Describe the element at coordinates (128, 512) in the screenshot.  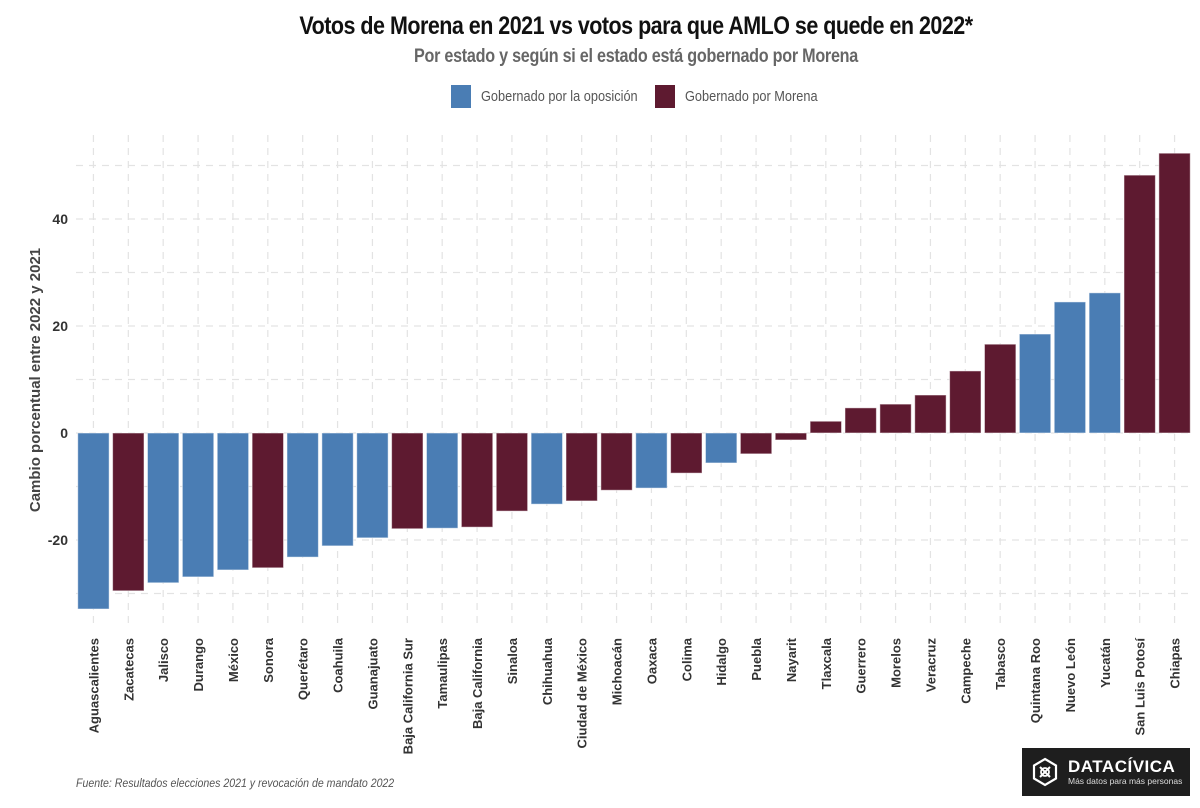
I see `bar-zacatecas` at that location.